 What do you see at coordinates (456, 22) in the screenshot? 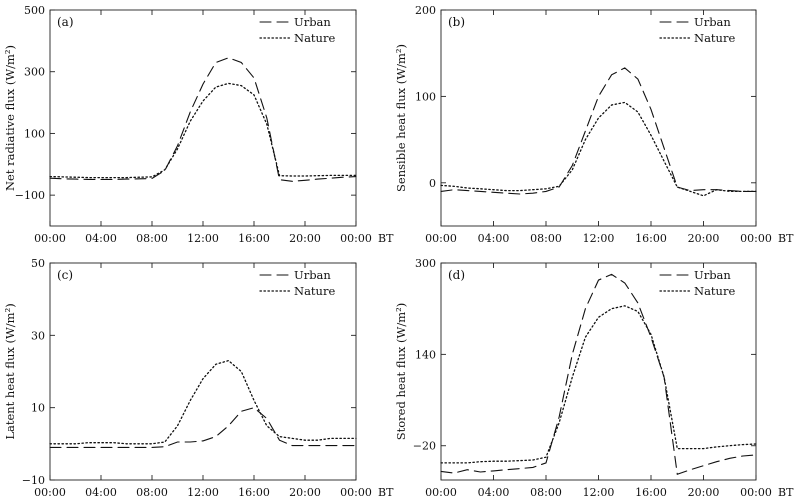
I see `panel-label: (b)` at bounding box center [456, 22].